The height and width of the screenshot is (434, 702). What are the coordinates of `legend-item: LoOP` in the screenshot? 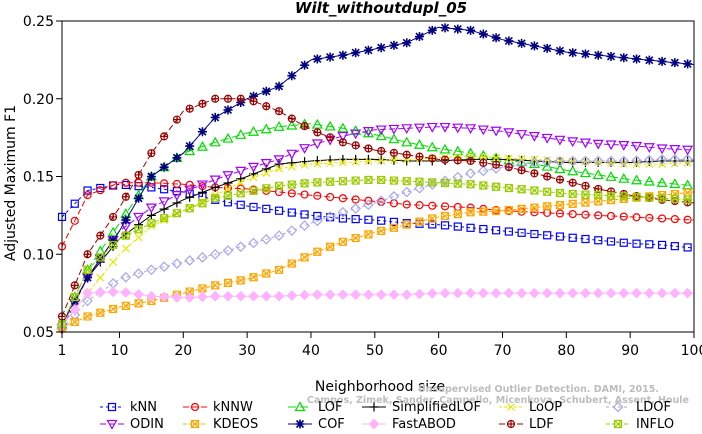 It's located at (530, 407).